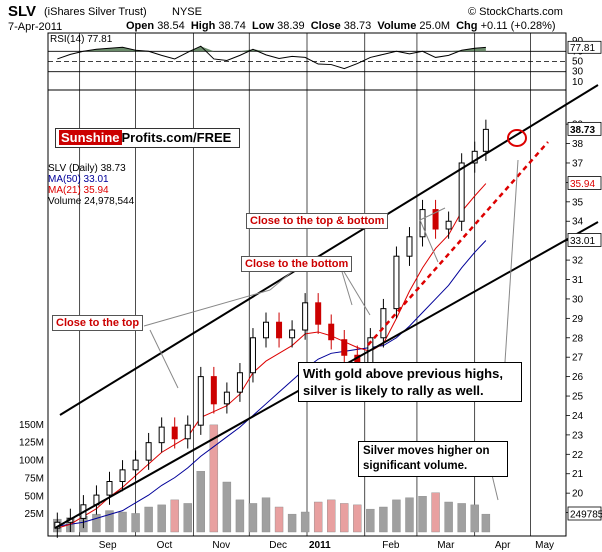 Image resolution: width=602 pixels, height=552 pixels. Describe the element at coordinates (397, 26) in the screenshot. I see `volume-label: Volume` at that location.